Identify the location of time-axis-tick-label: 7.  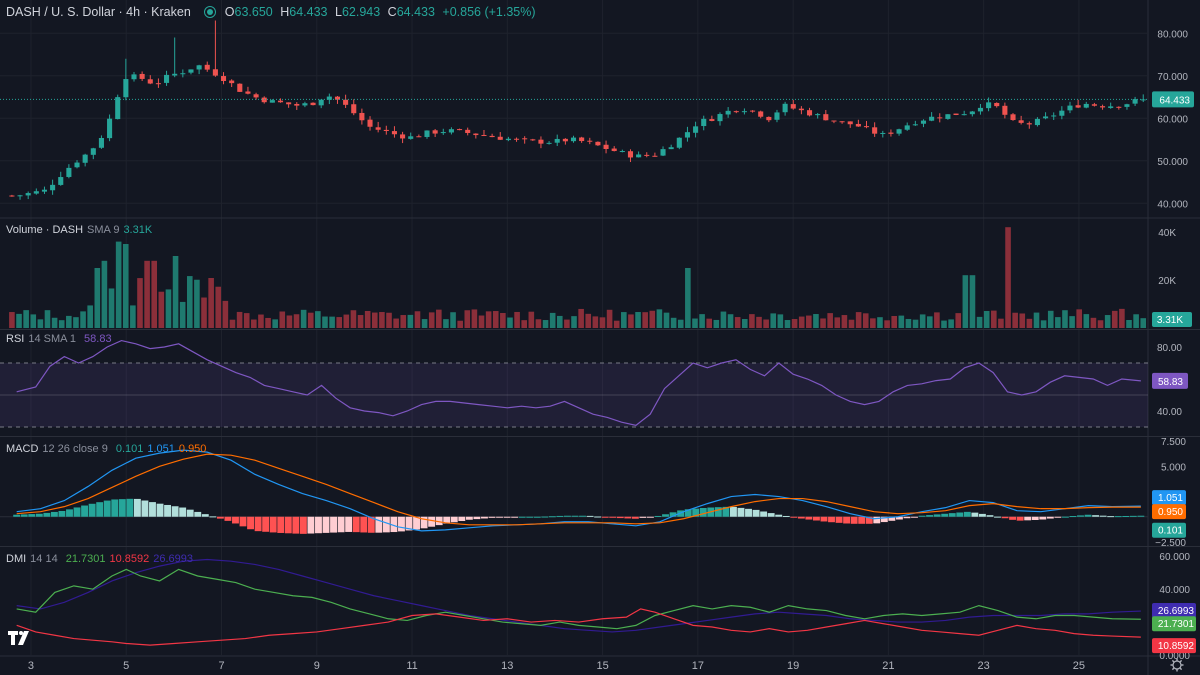
(221, 666).